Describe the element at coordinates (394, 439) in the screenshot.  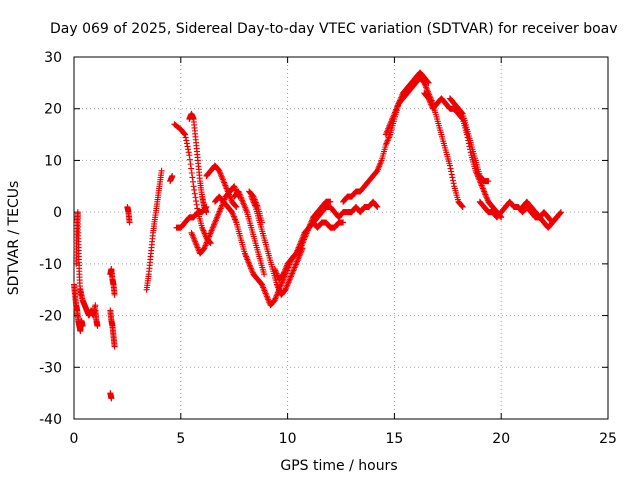
I see `x-tick-label: 15` at that location.